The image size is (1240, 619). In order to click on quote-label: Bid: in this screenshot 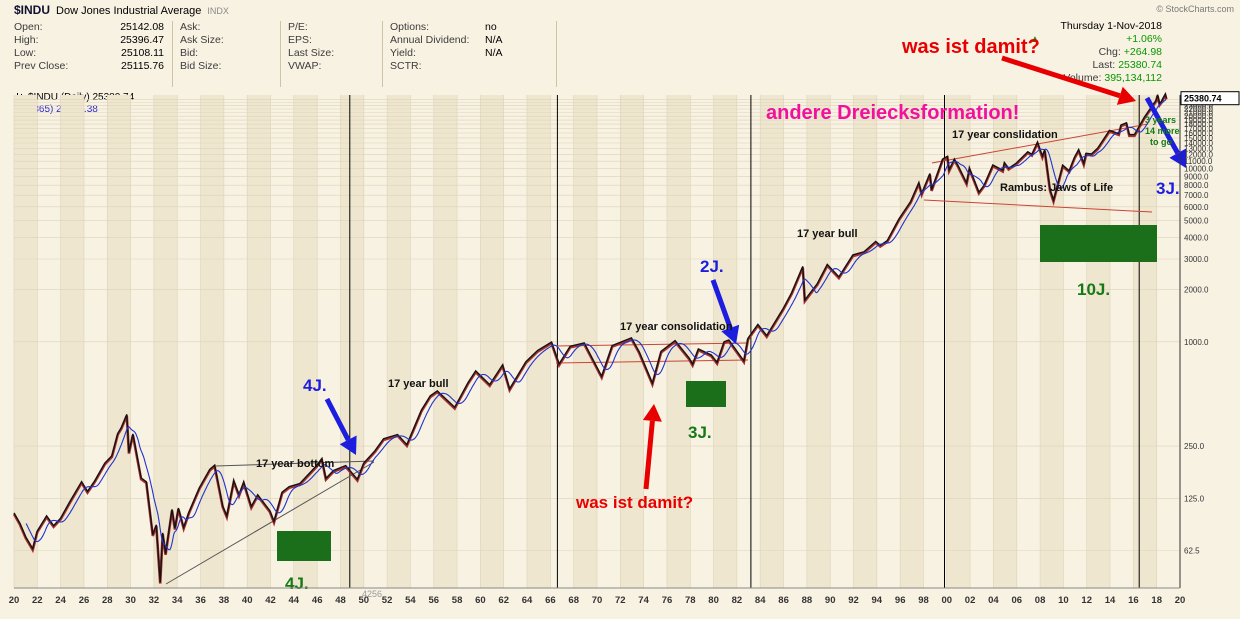, I will do `click(189, 53)`.